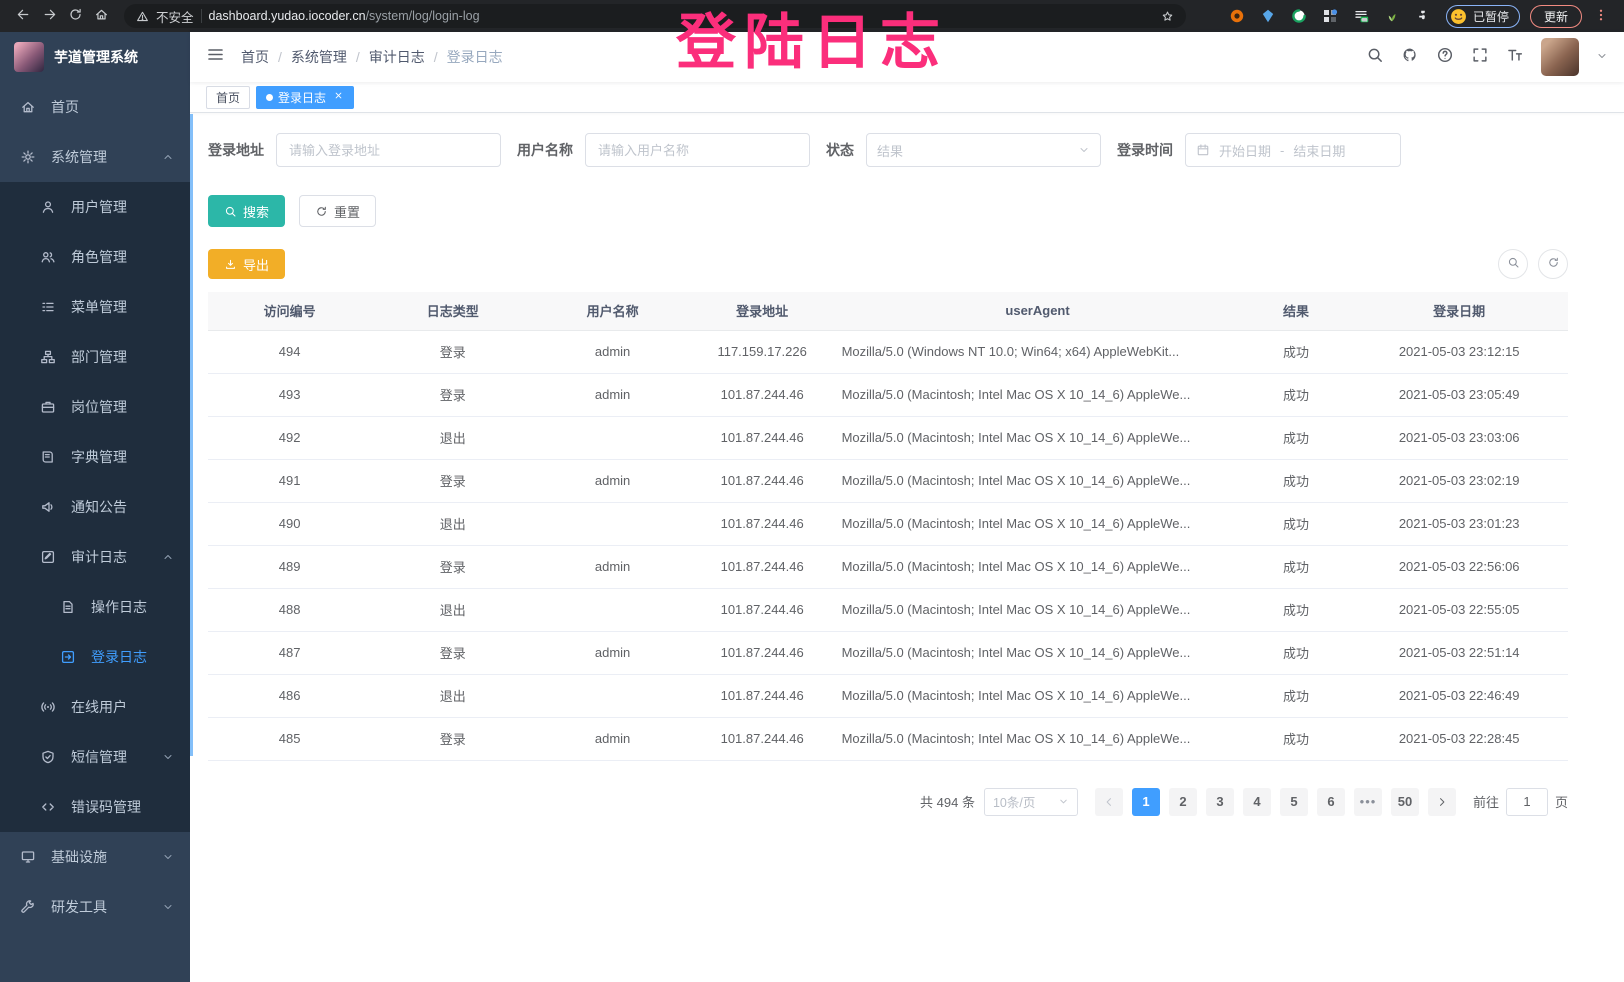 Image resolution: width=1624 pixels, height=982 pixels. Describe the element at coordinates (1602, 57) in the screenshot. I see `avatar-menu-button` at that location.